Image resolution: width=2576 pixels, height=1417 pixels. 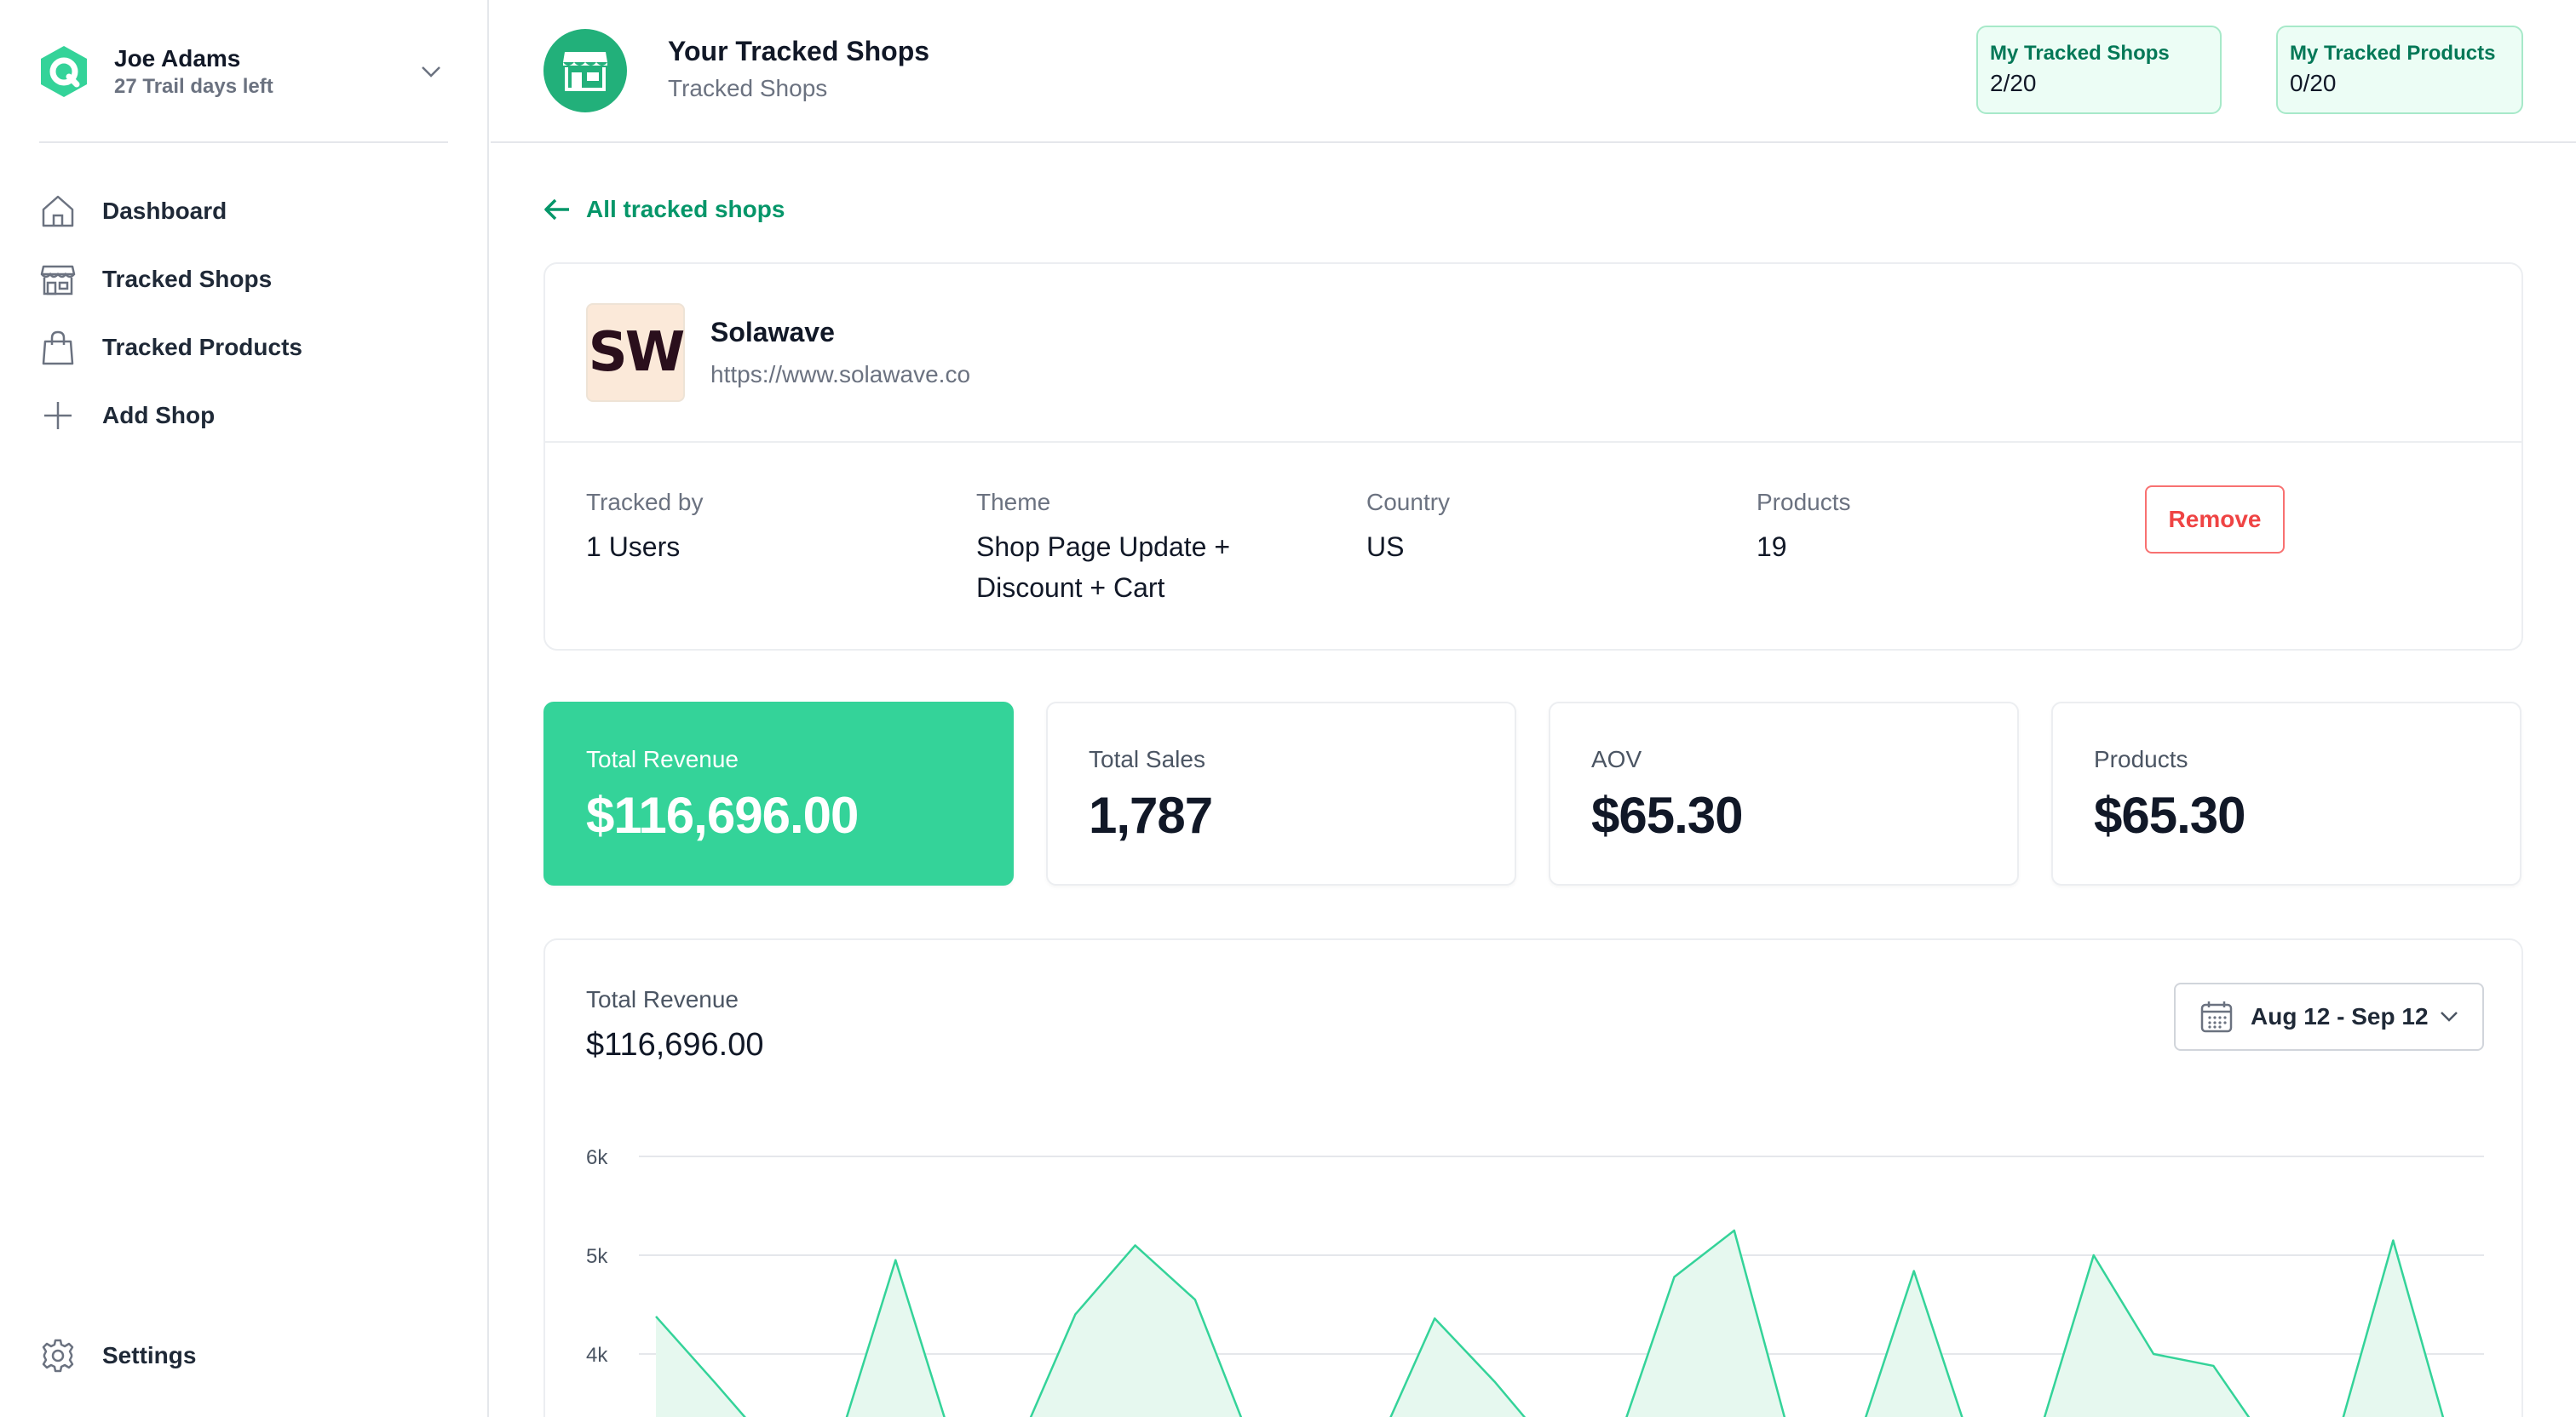 I want to click on shopping-bag-icon, so click(x=58, y=347).